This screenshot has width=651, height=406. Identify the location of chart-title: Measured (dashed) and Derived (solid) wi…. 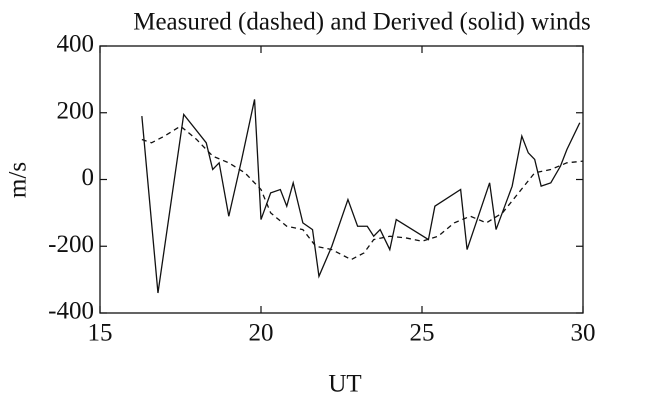
(362, 22).